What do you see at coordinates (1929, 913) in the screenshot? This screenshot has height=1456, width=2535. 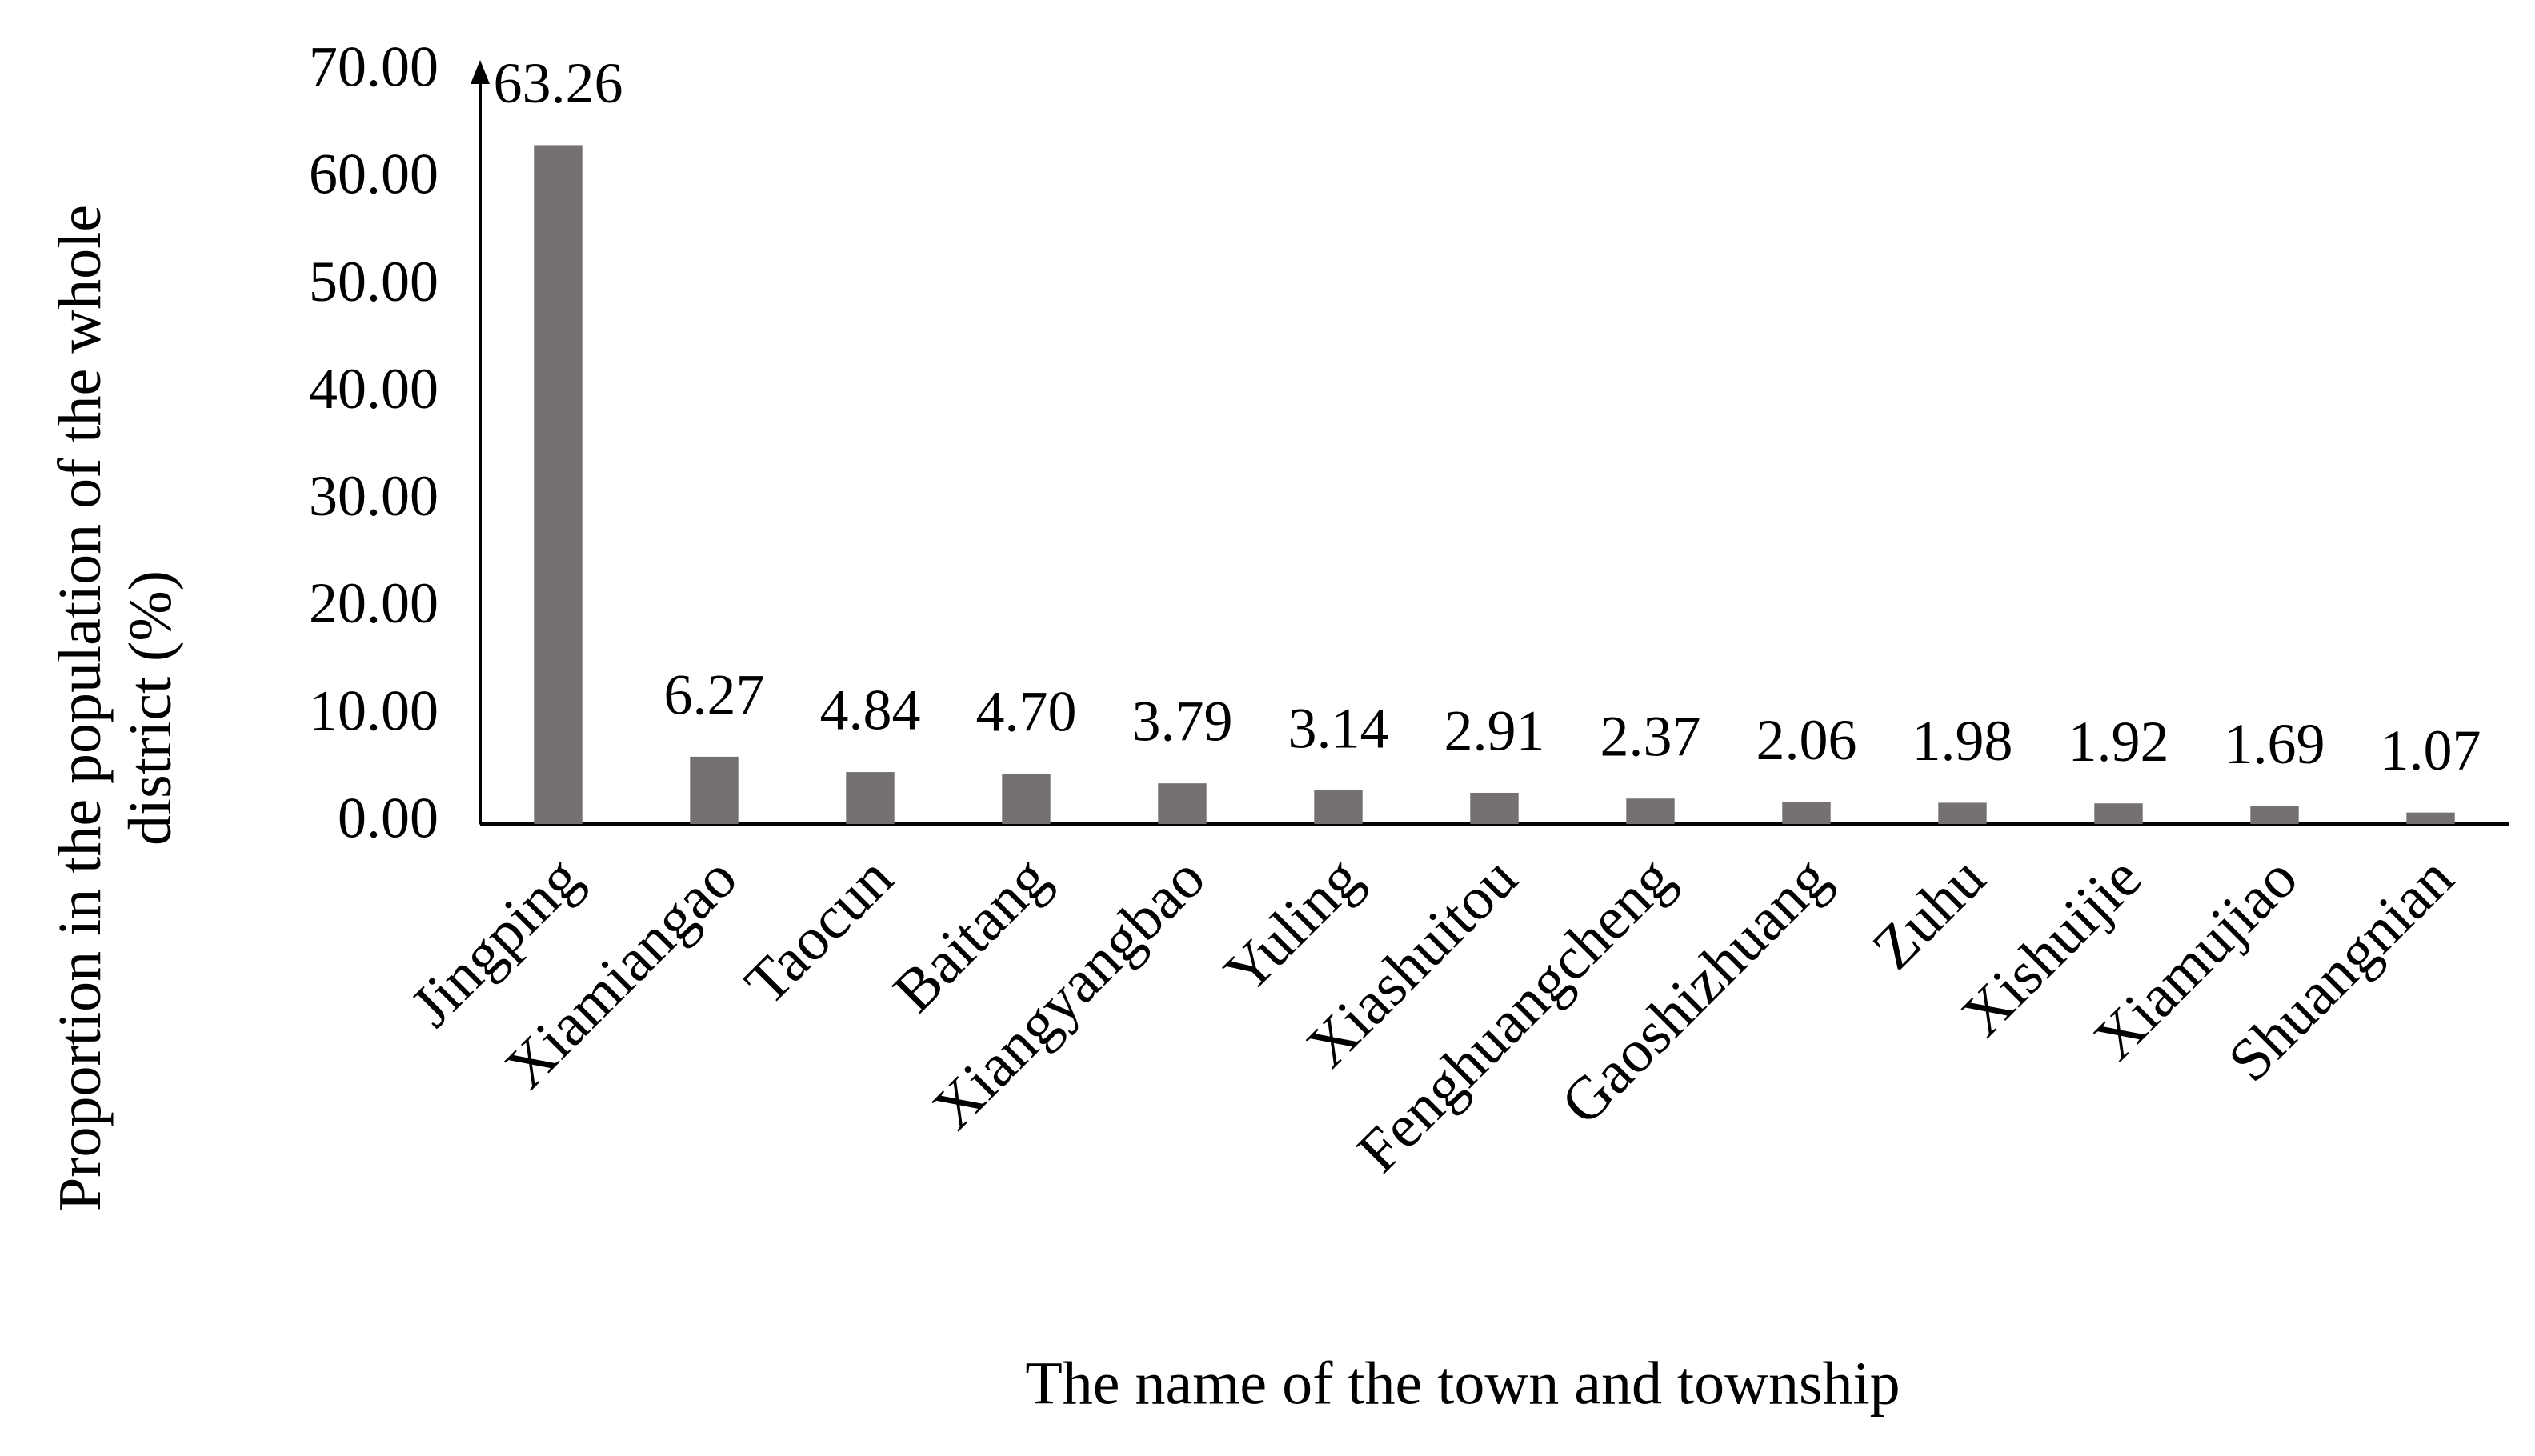 I see `x-tick-label: Zuhu` at bounding box center [1929, 913].